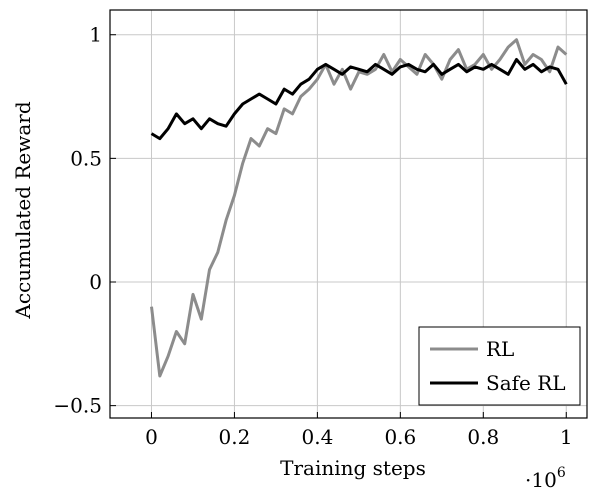 The height and width of the screenshot is (491, 593). I want to click on x-tick-label: 0.8, so click(483, 437).